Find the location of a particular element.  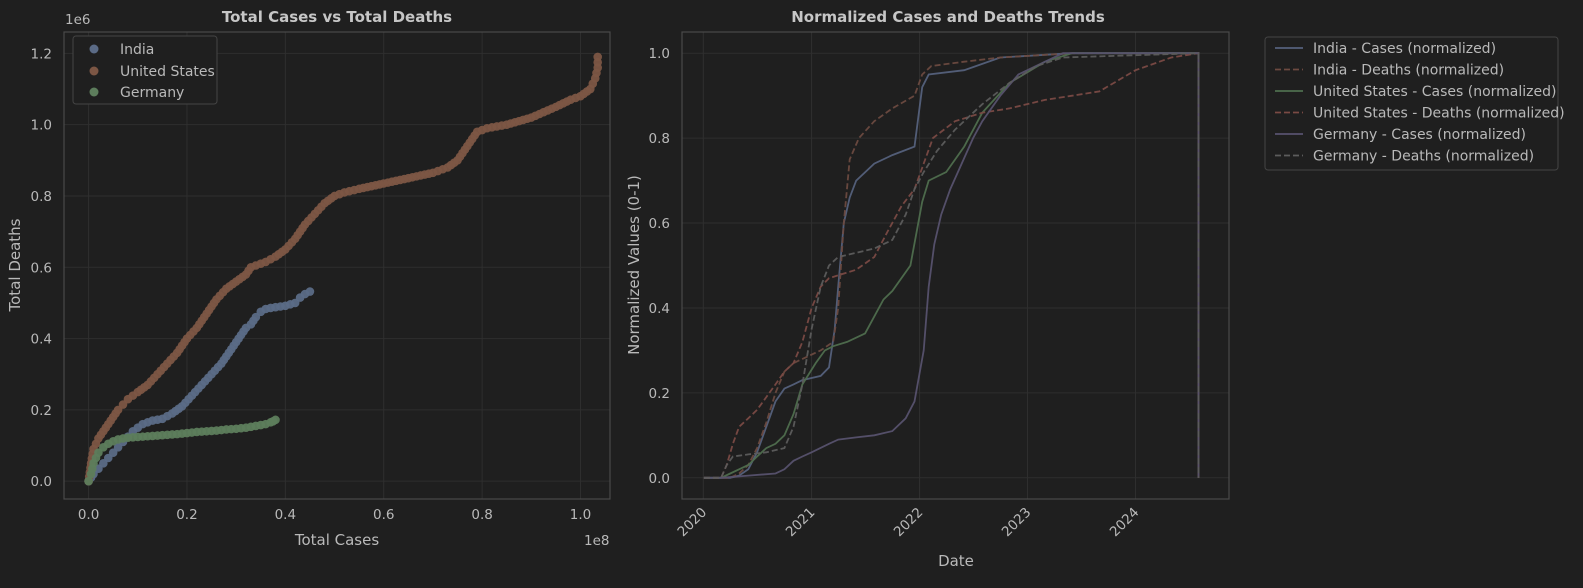

scatter-y-tick-label: 0.4 is located at coordinates (41, 340).